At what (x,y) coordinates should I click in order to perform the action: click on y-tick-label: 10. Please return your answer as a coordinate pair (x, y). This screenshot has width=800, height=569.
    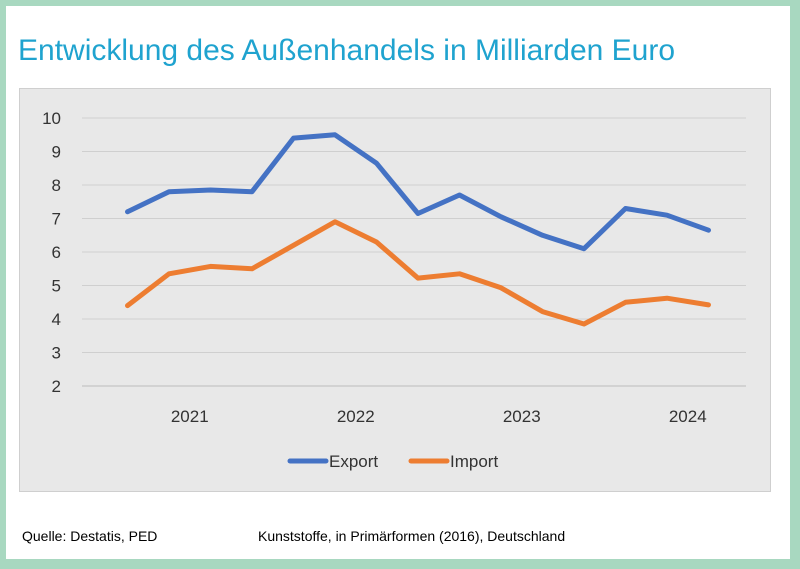
    Looking at the image, I should click on (51, 118).